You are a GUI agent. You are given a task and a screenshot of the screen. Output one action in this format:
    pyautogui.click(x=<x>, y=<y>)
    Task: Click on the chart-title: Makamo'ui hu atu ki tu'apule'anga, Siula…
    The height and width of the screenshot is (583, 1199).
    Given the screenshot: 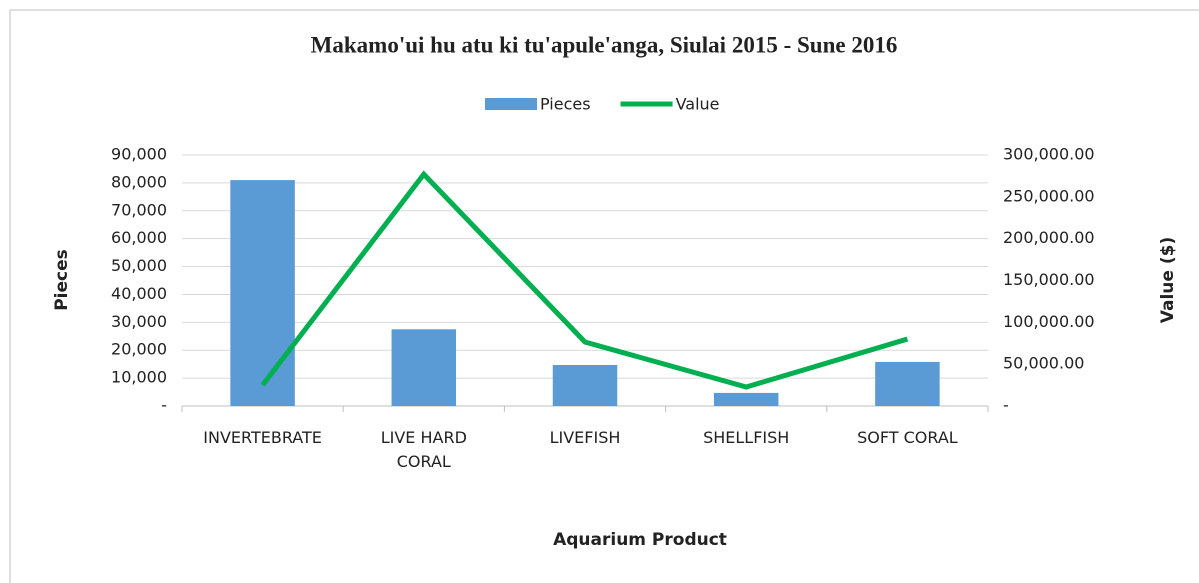 What is the action you would take?
    pyautogui.click(x=604, y=44)
    